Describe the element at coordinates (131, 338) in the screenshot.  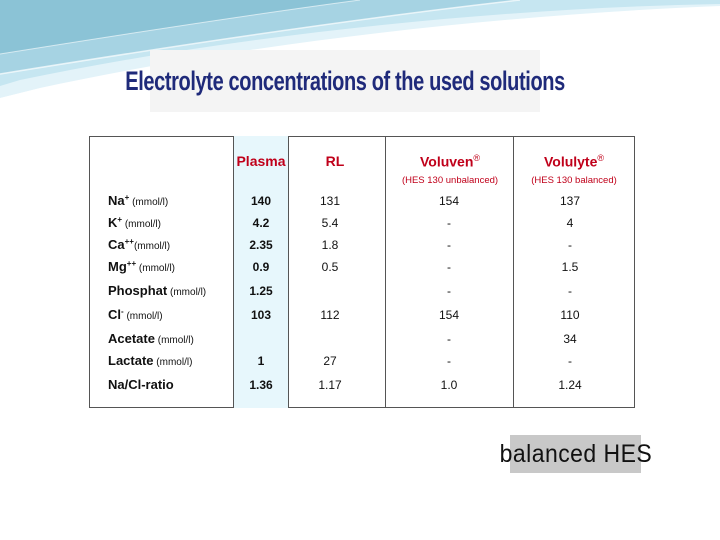
I see `electrolyte-name: Acetate` at that location.